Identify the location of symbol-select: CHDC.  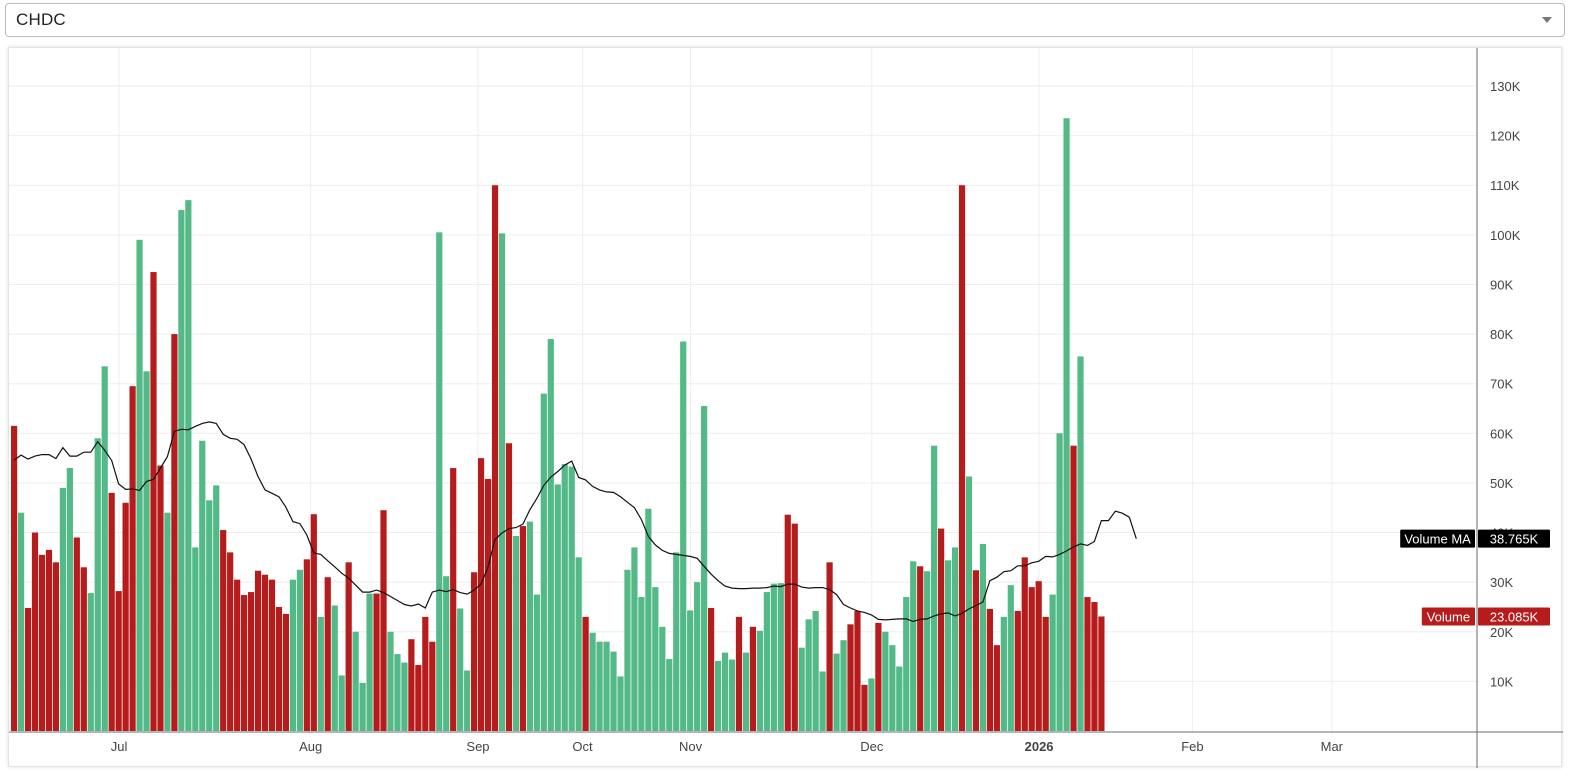
(785, 20).